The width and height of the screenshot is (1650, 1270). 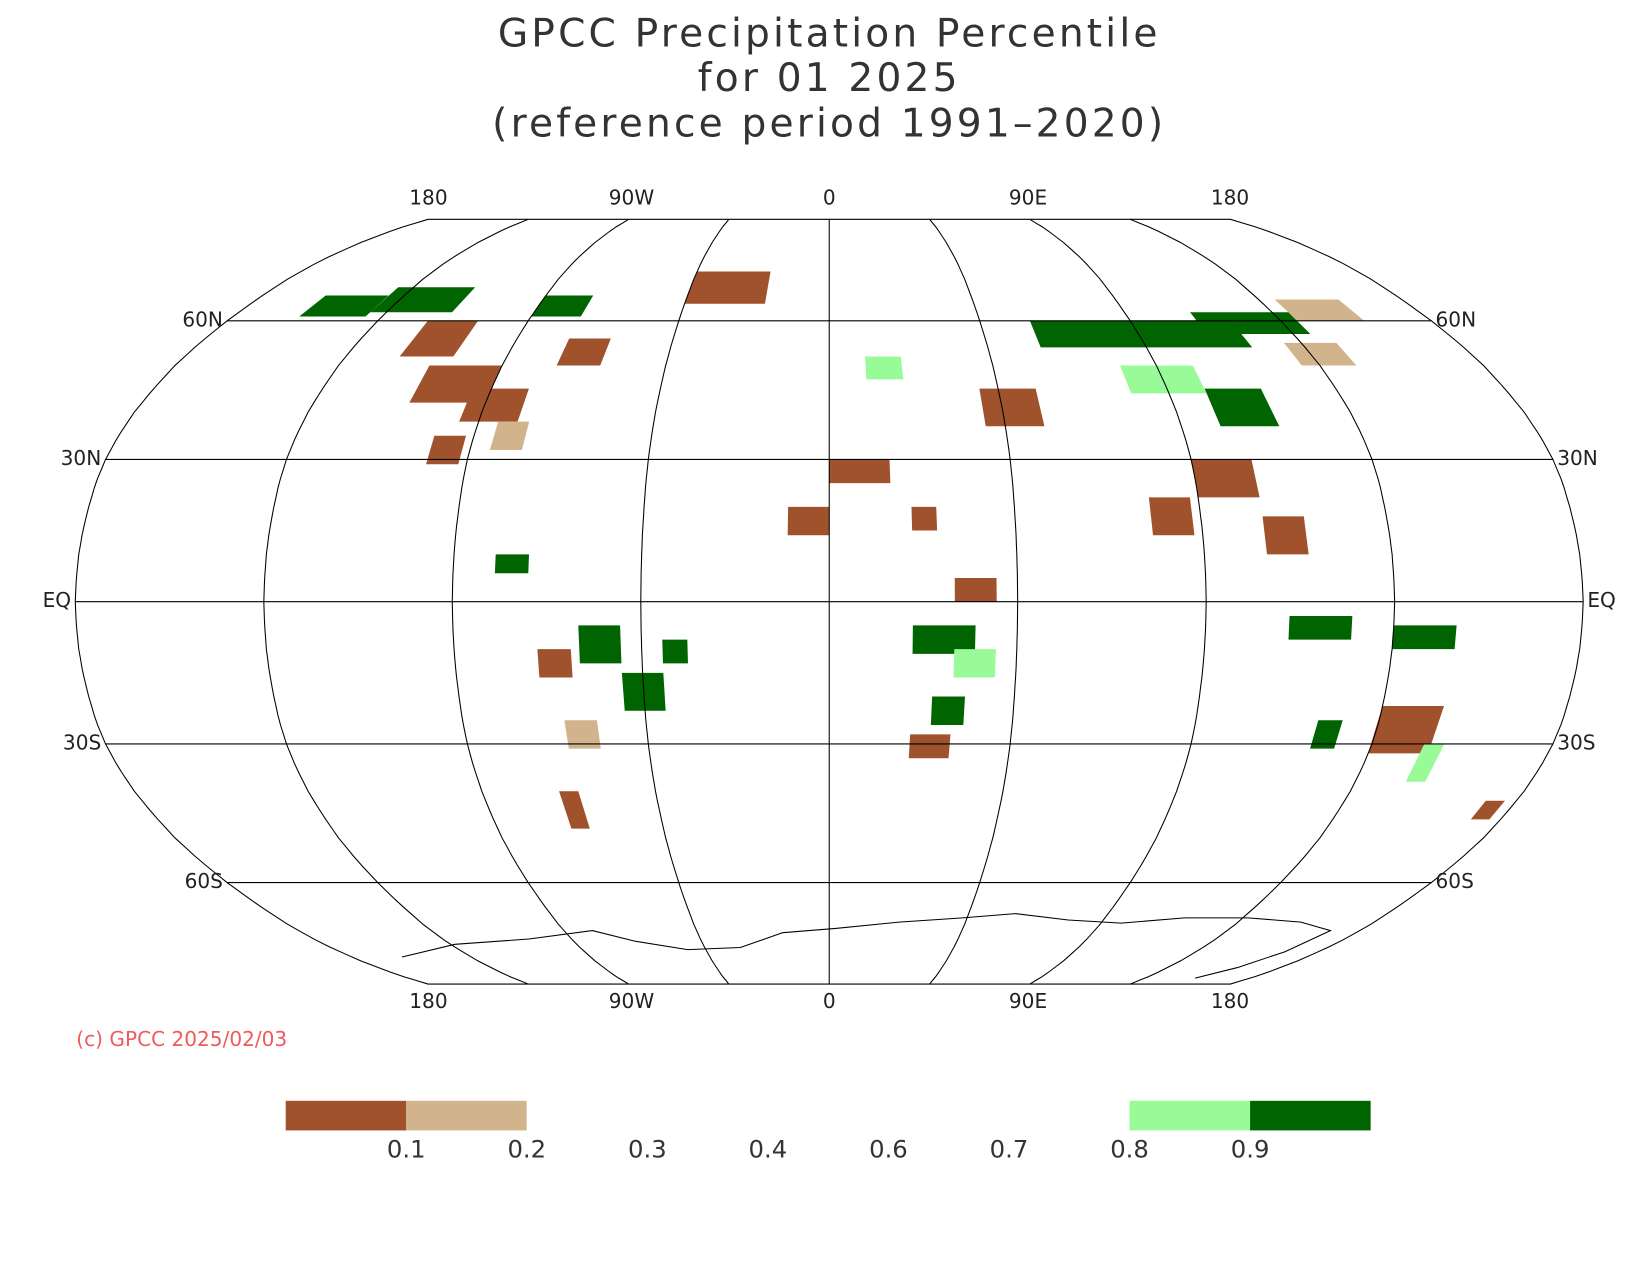 I want to click on legend: 0.1 0.2 0.3 0.4 0.6 0.7 0.8 0.9, so click(x=828, y=1132).